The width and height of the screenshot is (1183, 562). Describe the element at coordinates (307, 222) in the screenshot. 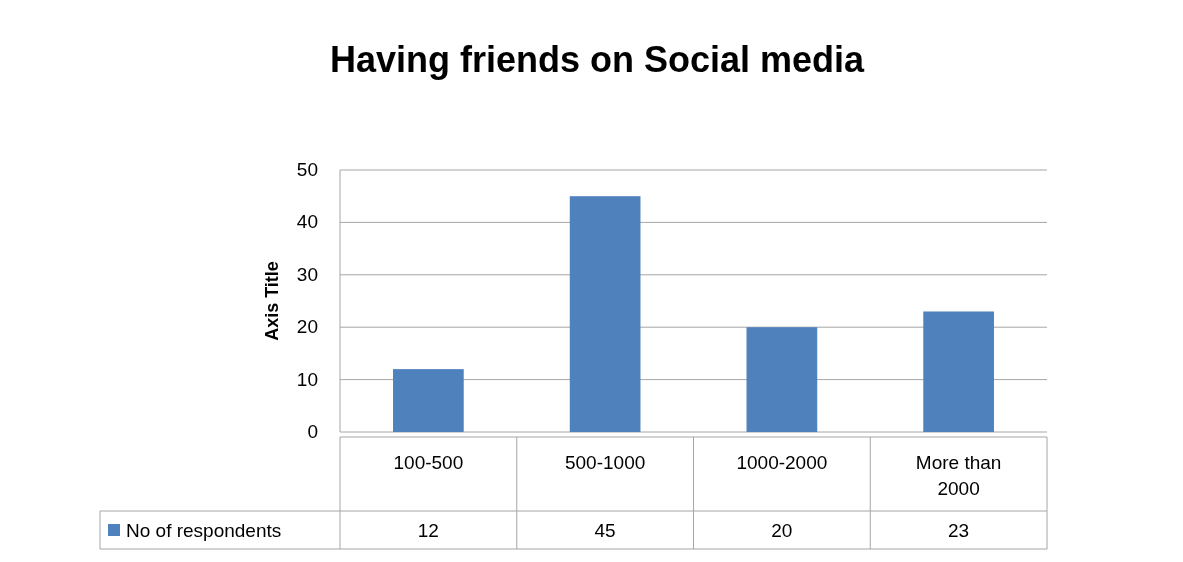

I see `y-tick-label: 40` at that location.